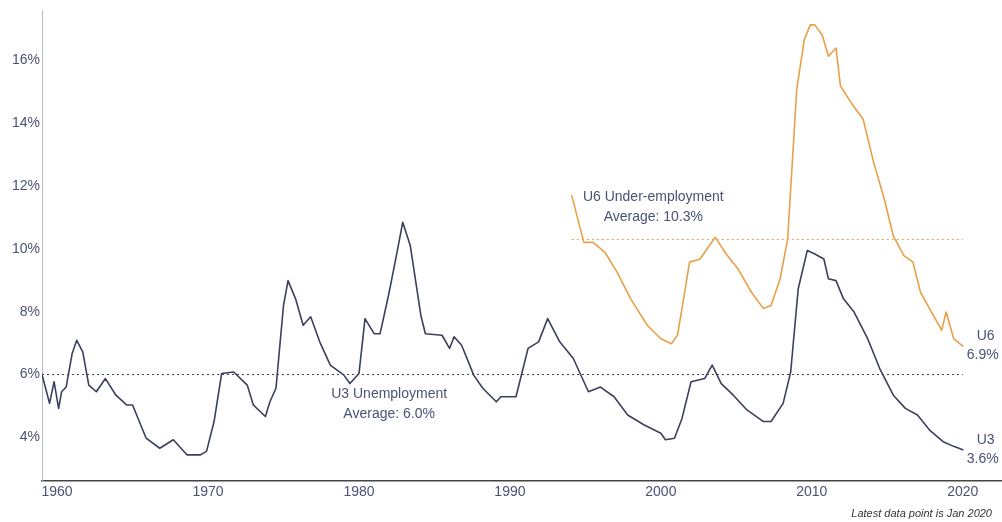  What do you see at coordinates (389, 403) in the screenshot?
I see `annotation: U3 Unemployment Average: 6.0%` at bounding box center [389, 403].